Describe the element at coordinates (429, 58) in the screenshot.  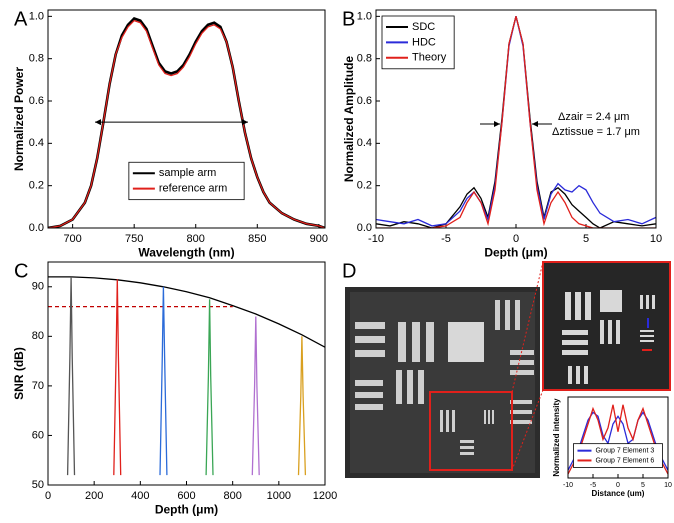
I see `legend-label: Theory` at that location.